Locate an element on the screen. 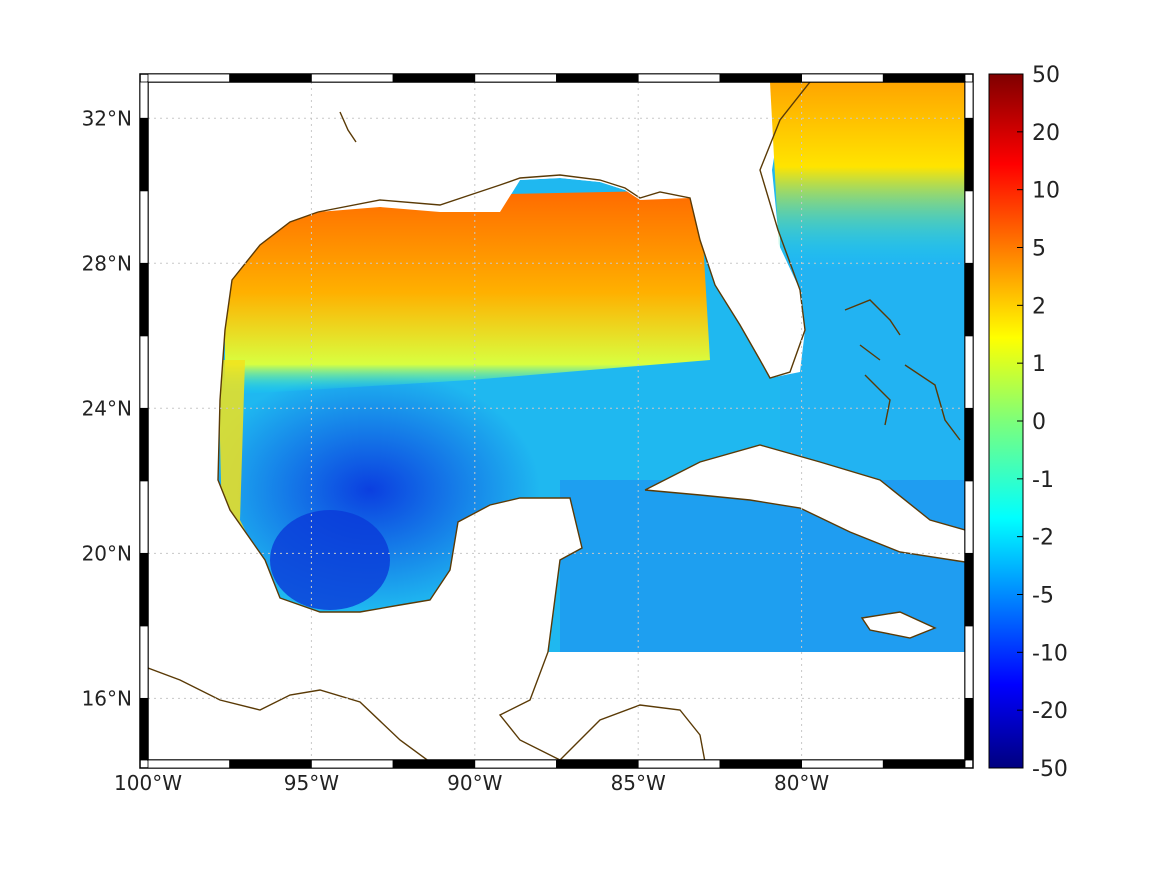 The image size is (1167, 875). latitude-label: 20°N is located at coordinates (107, 553).